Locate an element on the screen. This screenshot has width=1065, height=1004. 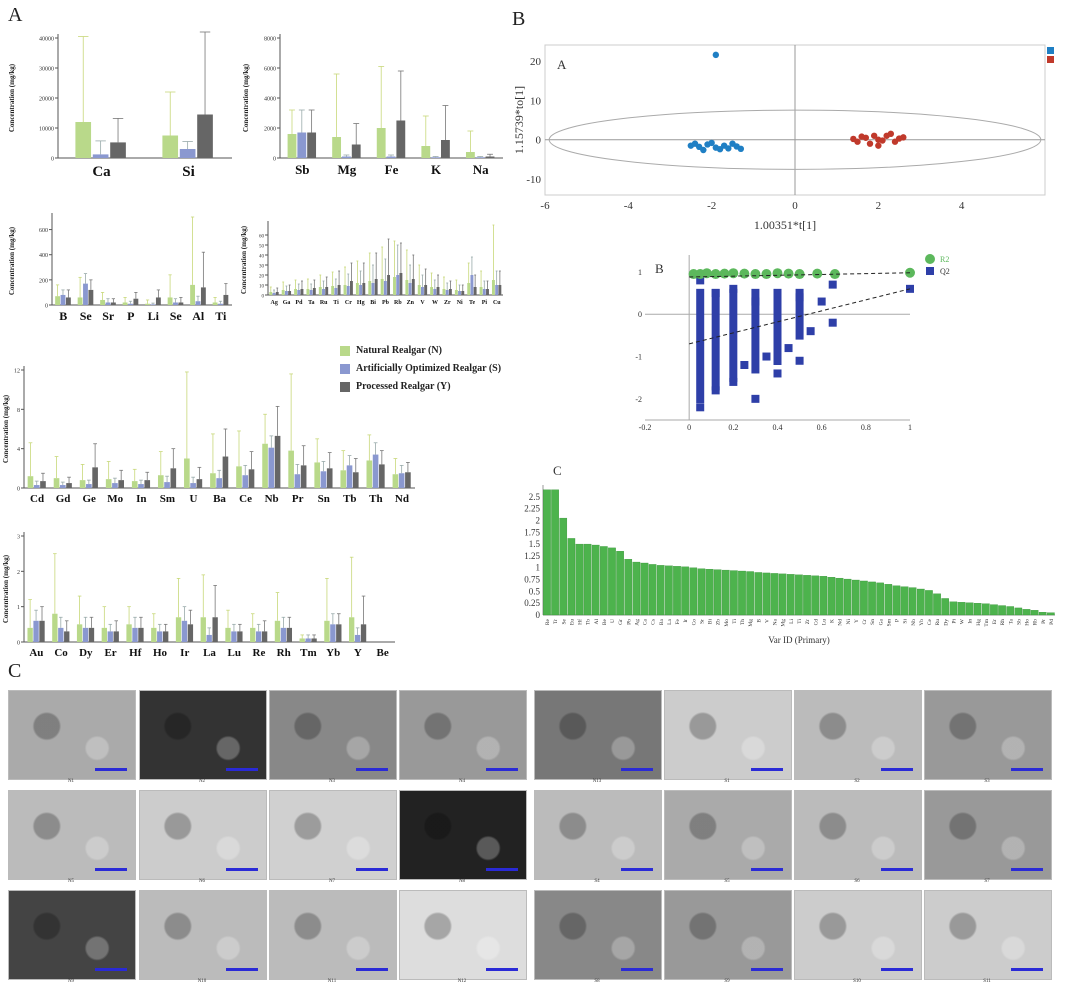
category-label: Cd is located at coordinates (37, 499).